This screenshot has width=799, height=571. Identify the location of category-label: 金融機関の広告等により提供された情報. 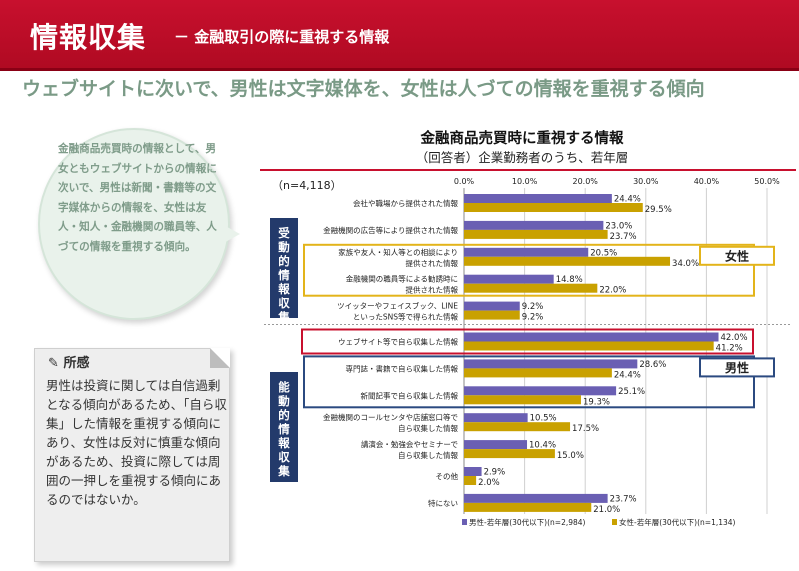
(390, 230).